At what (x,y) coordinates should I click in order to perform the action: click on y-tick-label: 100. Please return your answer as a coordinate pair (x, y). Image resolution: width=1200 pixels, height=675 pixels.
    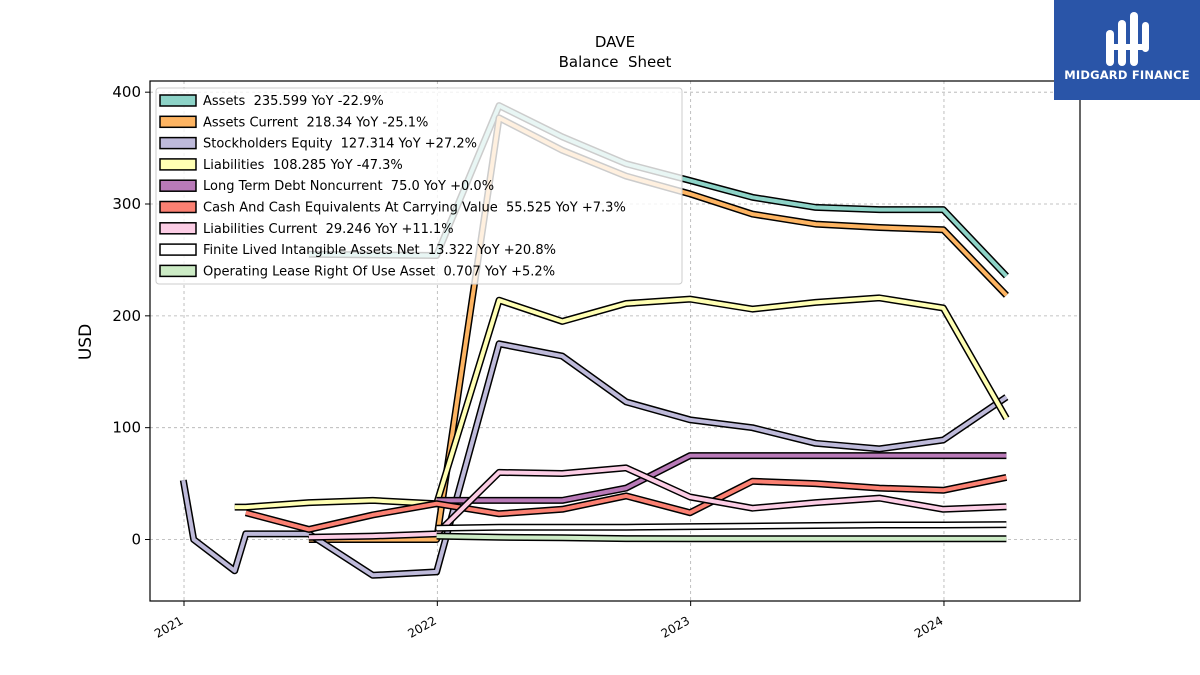
    Looking at the image, I should click on (126, 428).